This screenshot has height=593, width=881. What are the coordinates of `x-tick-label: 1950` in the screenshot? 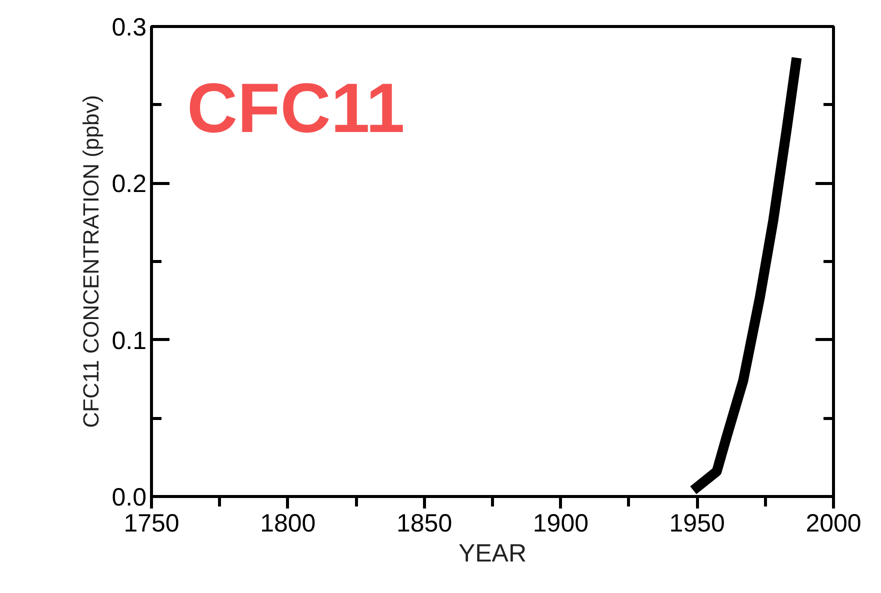 It's located at (697, 524).